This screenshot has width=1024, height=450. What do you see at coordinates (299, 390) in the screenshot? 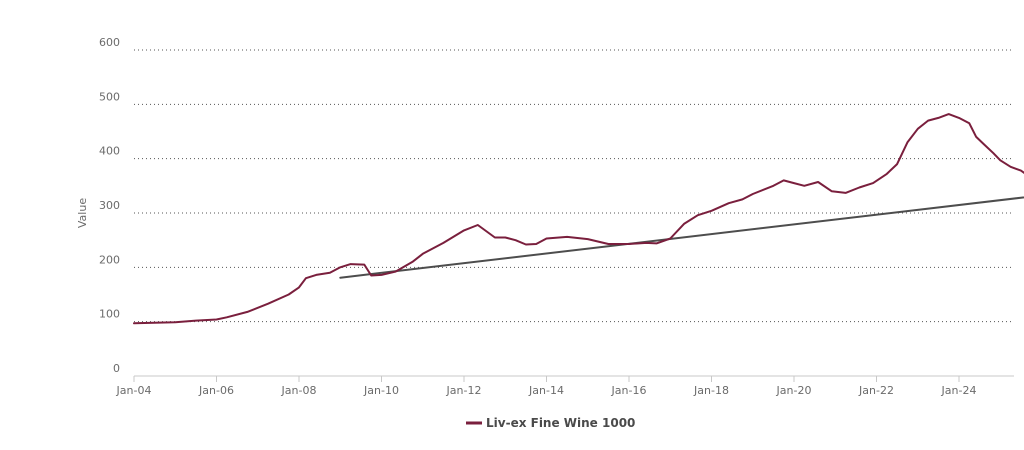
I see `x-tick-label: Jan-08` at bounding box center [299, 390].